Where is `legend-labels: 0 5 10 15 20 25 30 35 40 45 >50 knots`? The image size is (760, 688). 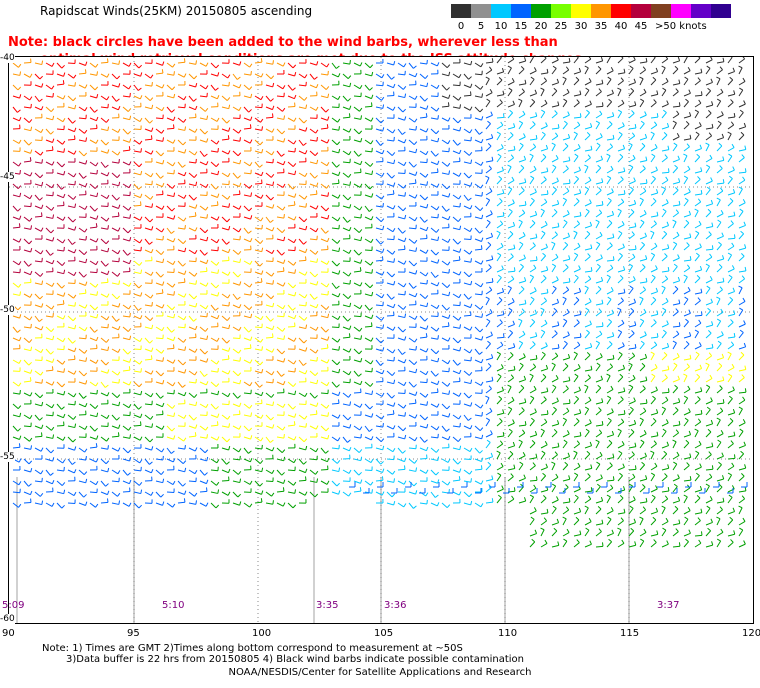
legend-labels: 0 5 10 15 20 25 30 35 40 45 >50 knots is located at coordinates (591, 26).